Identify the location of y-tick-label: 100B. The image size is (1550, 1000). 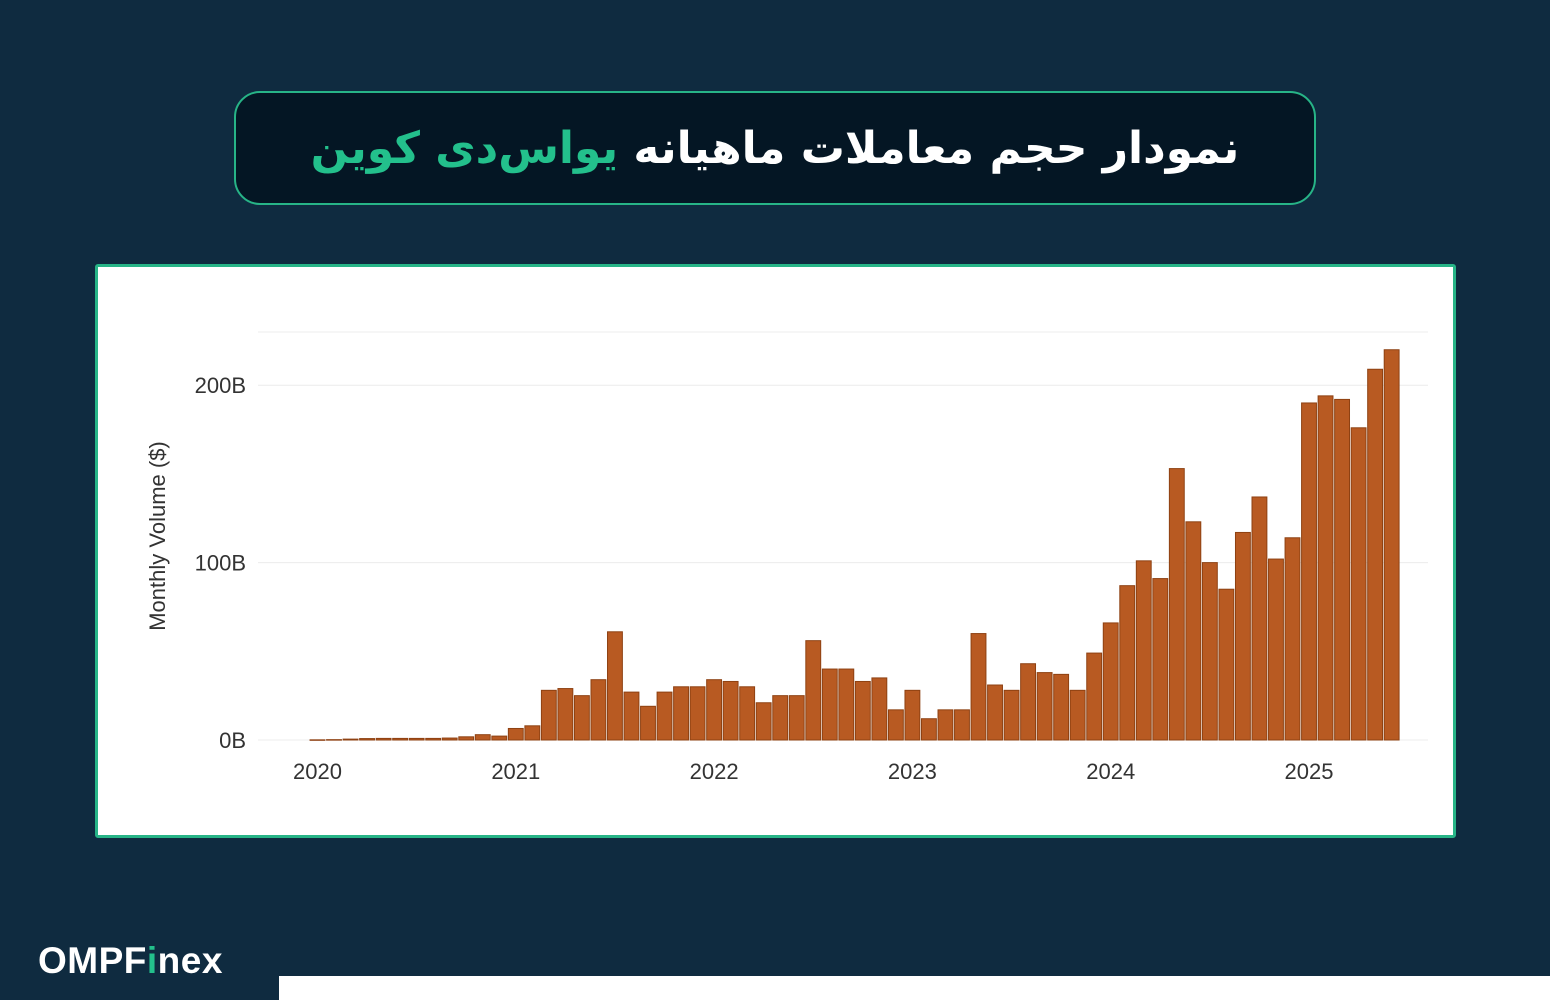
(220, 563).